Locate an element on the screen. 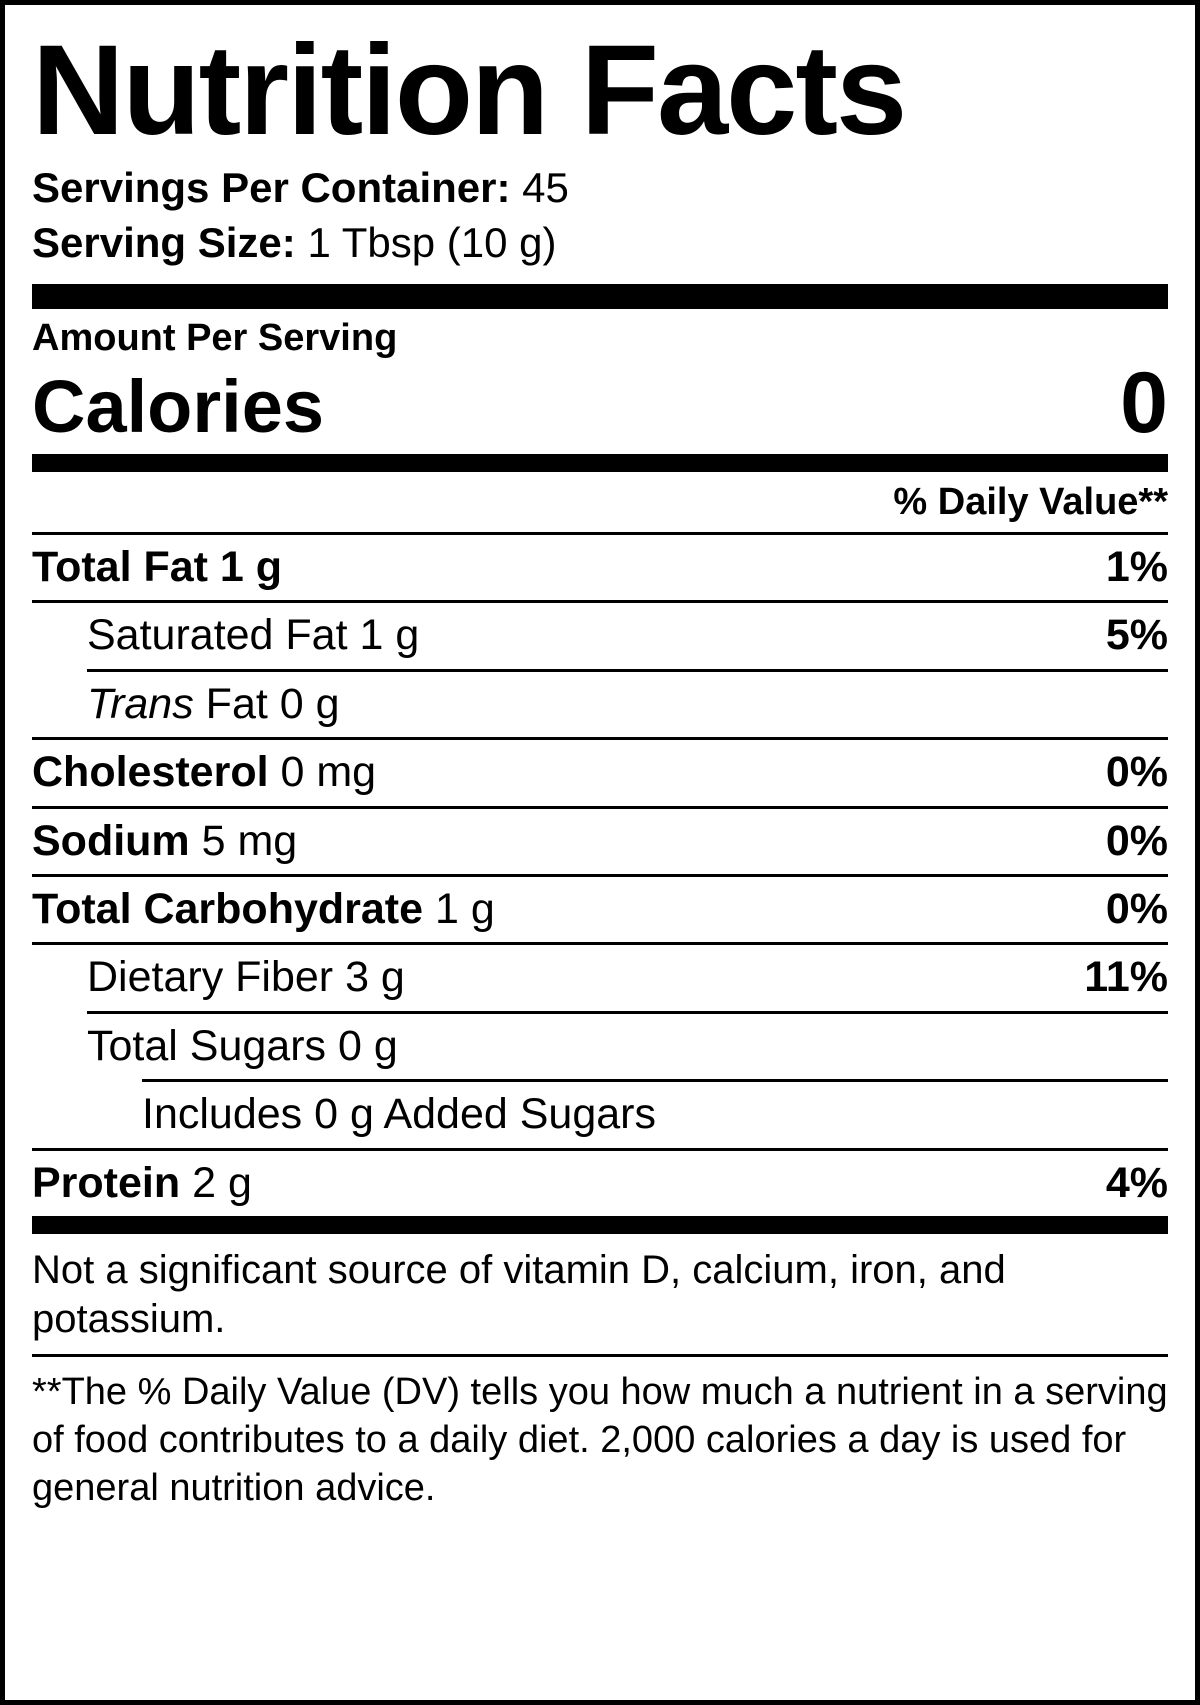 The height and width of the screenshot is (1705, 1200). divider-total-carbohydrate is located at coordinates (600, 944).